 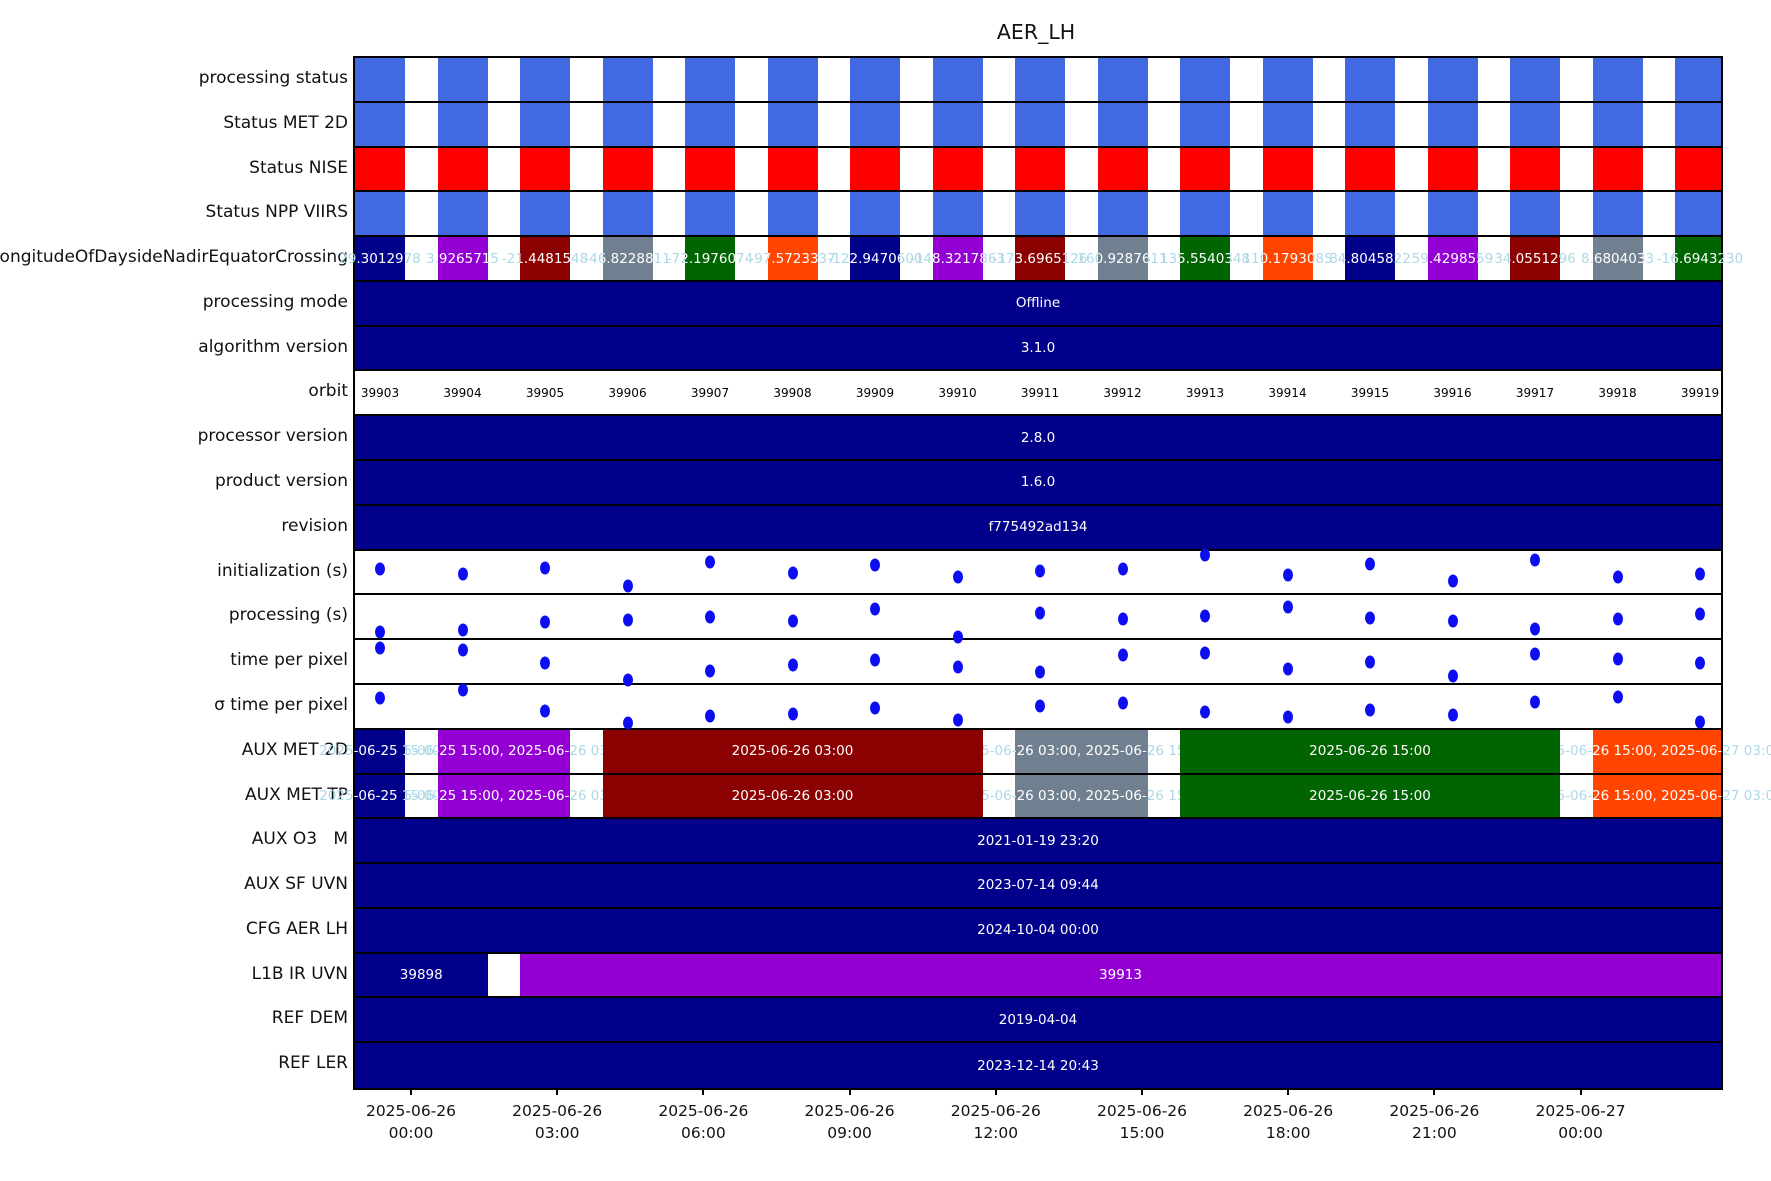 I want to click on x-tick-label: 2025-06-26 18:00, so click(x=1288, y=1122).